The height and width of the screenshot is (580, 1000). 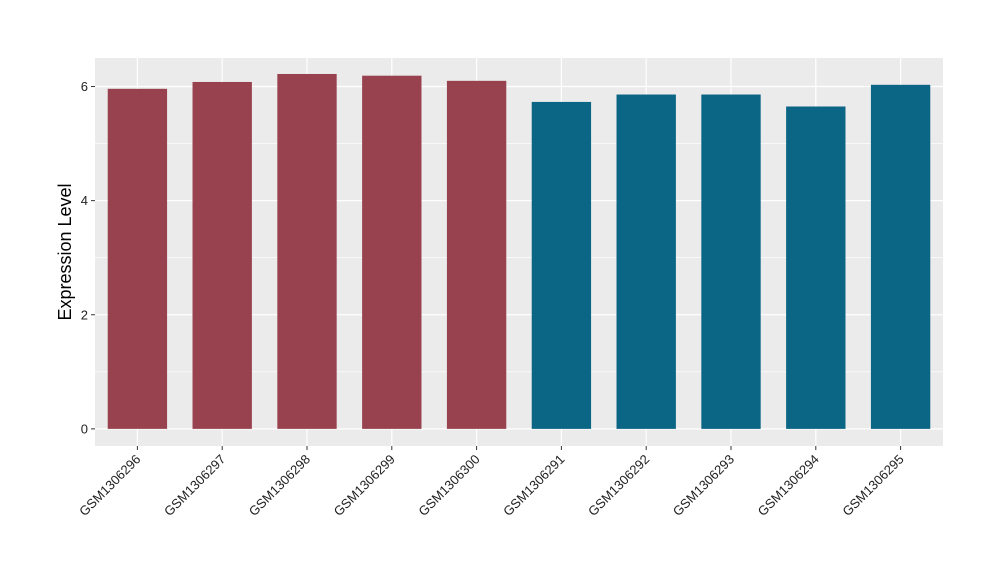 What do you see at coordinates (392, 252) in the screenshot?
I see `bar-GSM1306299` at bounding box center [392, 252].